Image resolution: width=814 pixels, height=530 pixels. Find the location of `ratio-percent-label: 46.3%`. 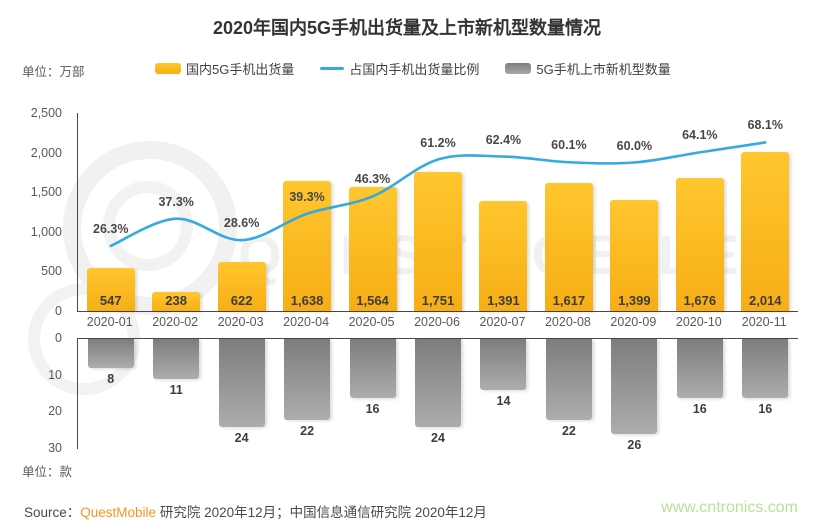

ratio-percent-label: 46.3% is located at coordinates (372, 179).